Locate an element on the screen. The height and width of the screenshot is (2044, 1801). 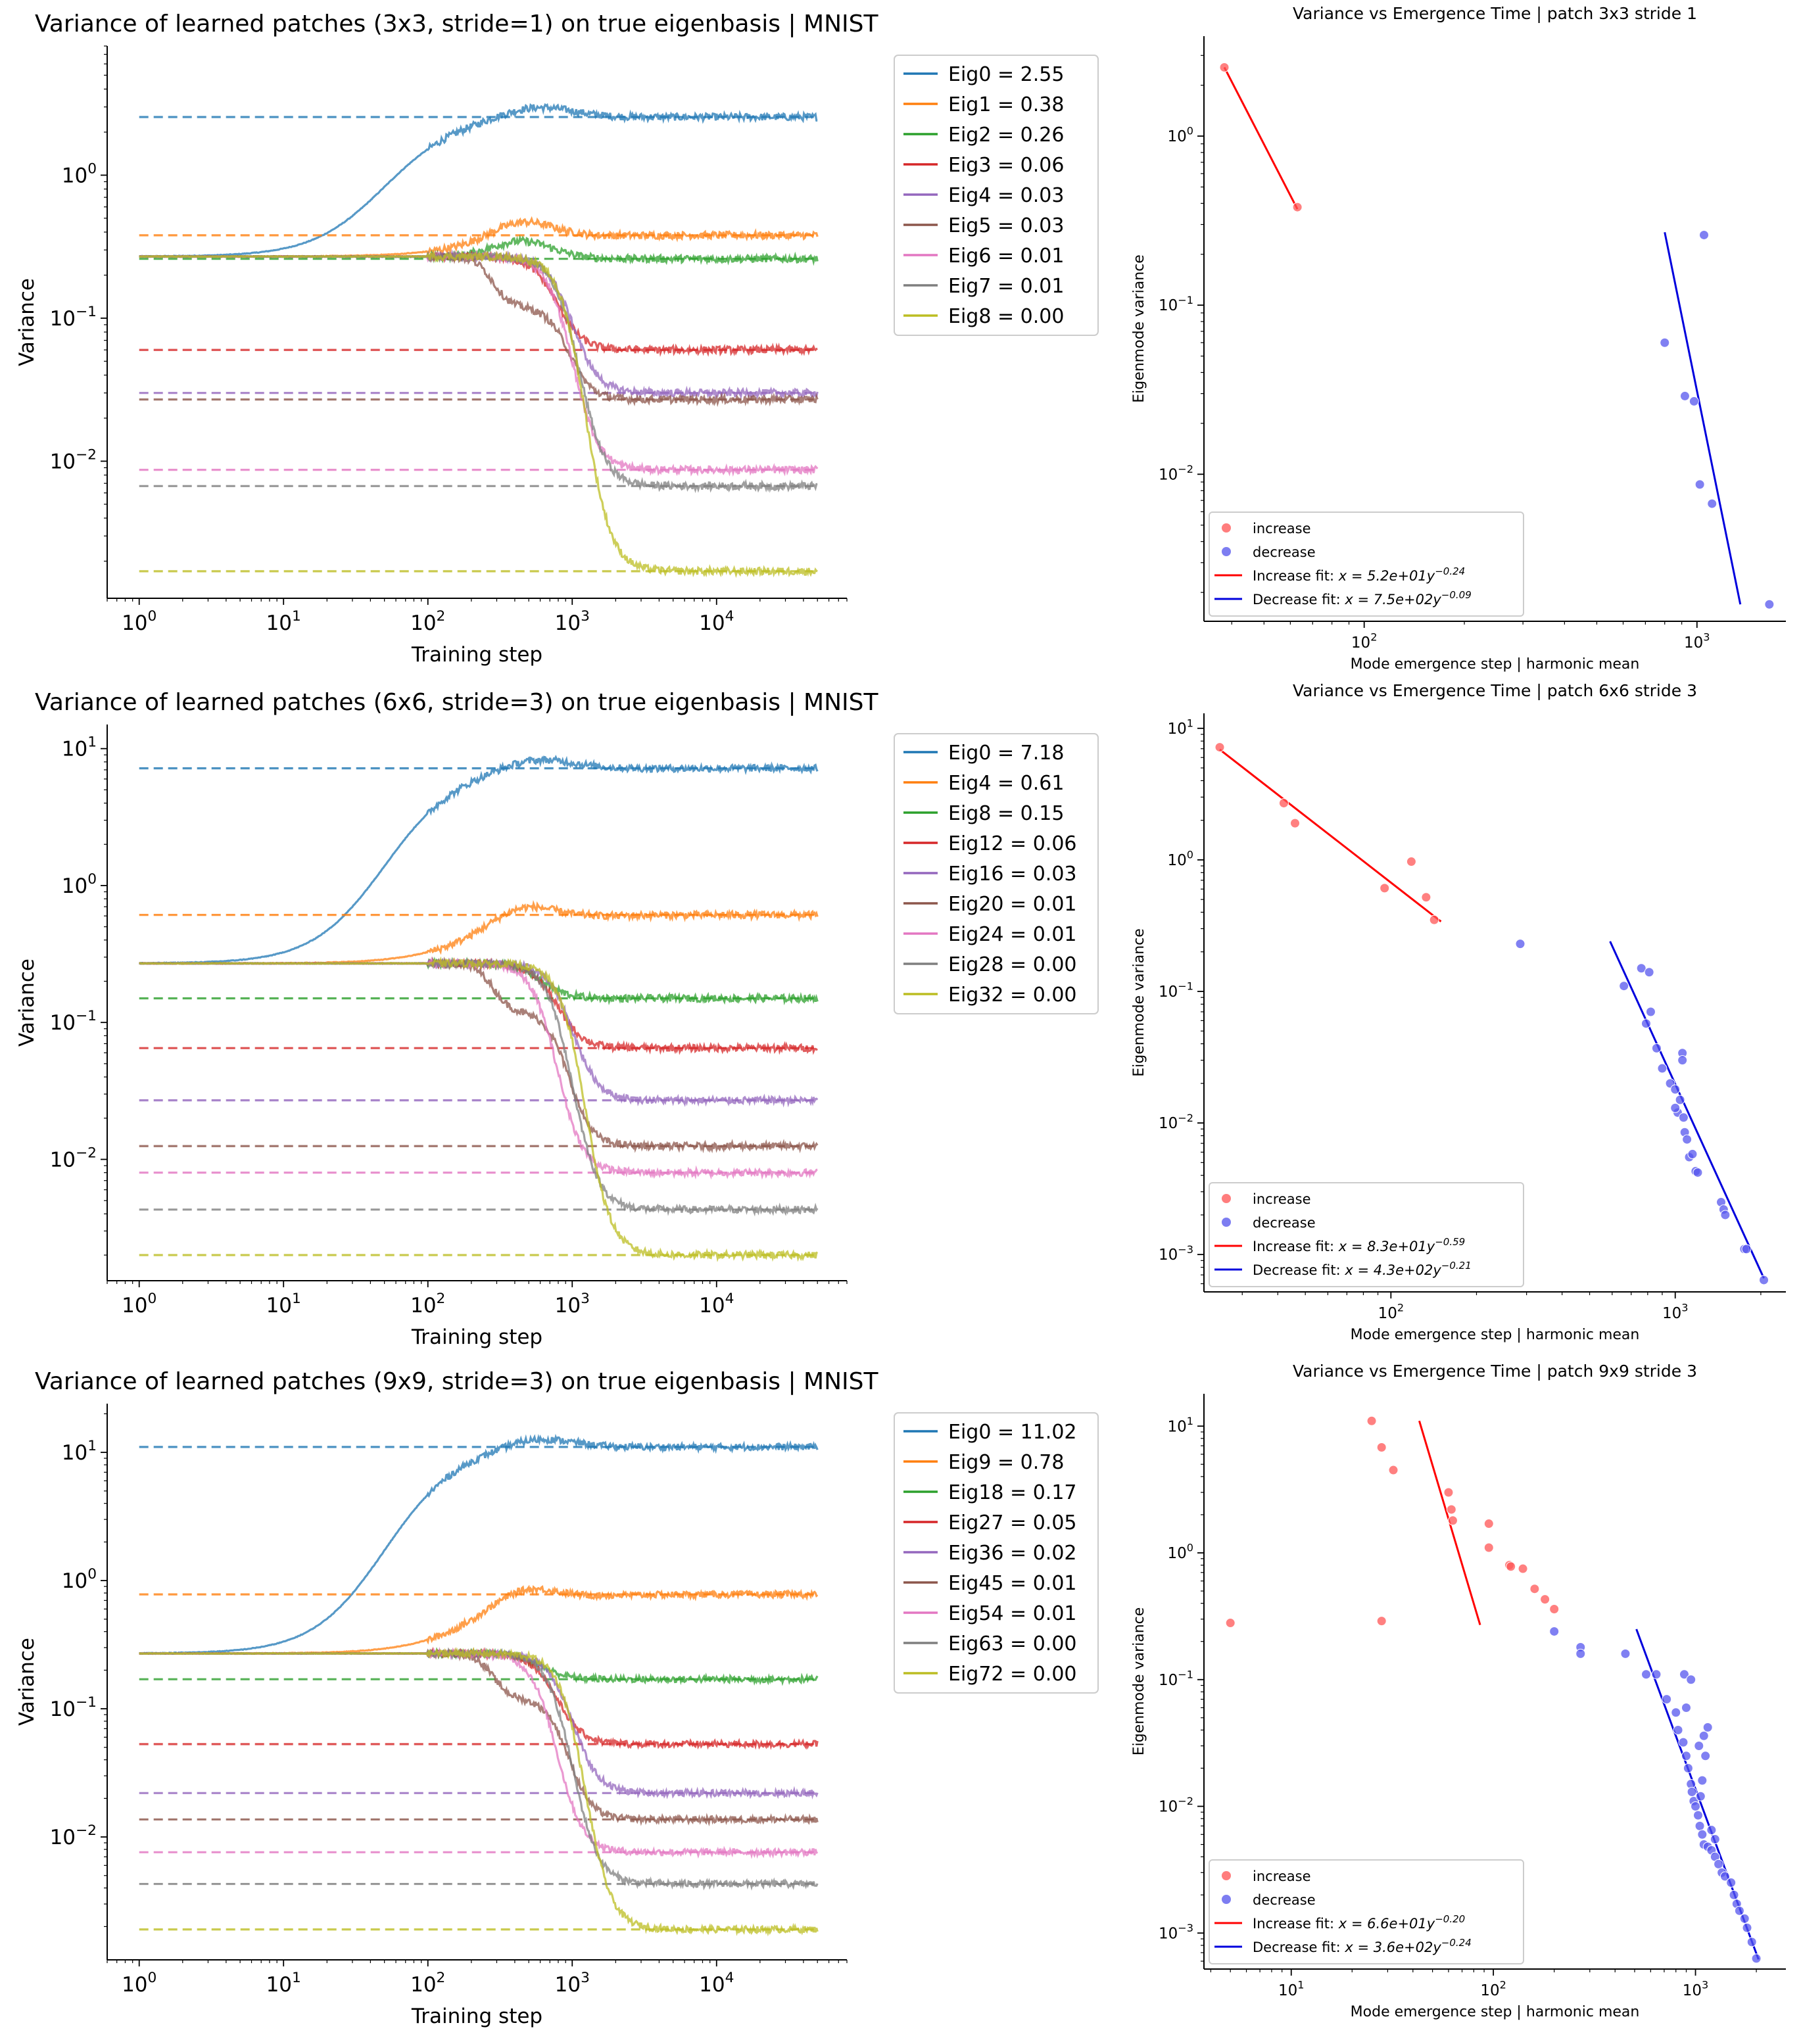
legend-label-3: Eig12 = 0.06 is located at coordinates (1013, 843).